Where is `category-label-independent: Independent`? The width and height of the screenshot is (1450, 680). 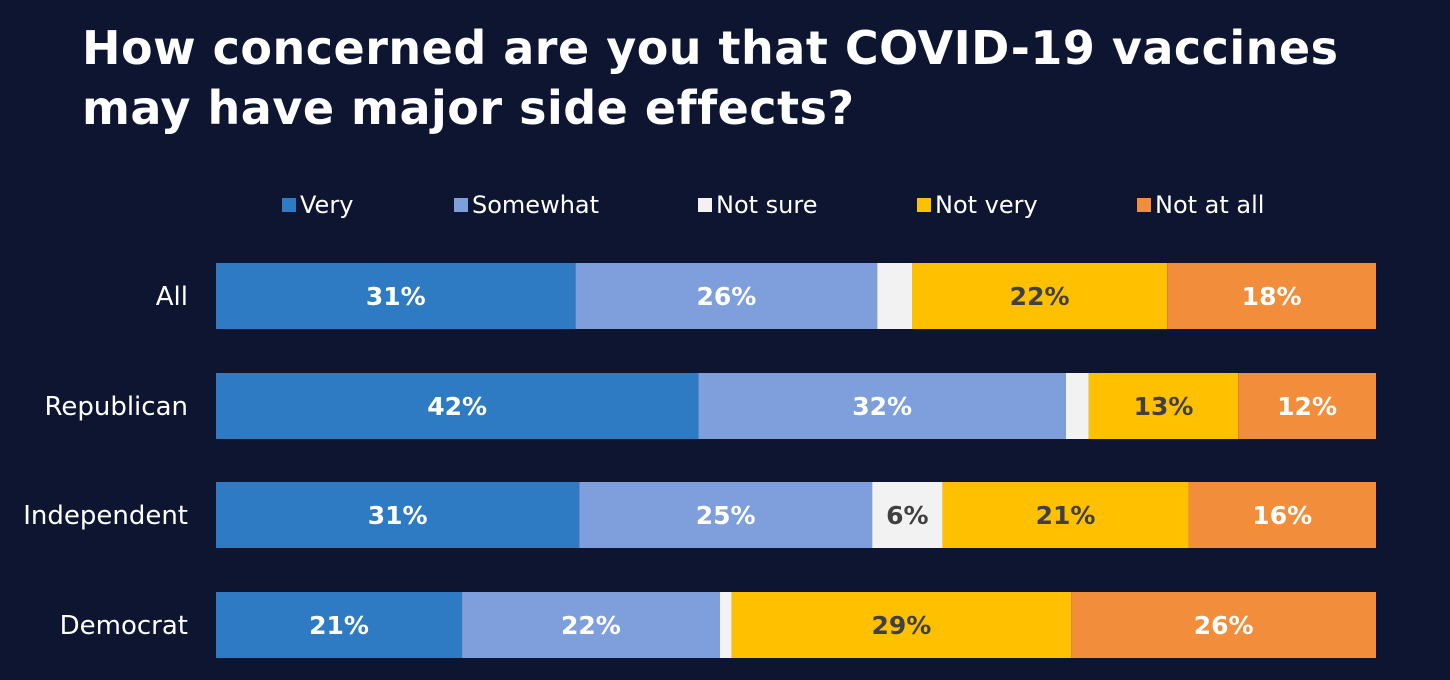
category-label-independent: Independent is located at coordinates (105, 516).